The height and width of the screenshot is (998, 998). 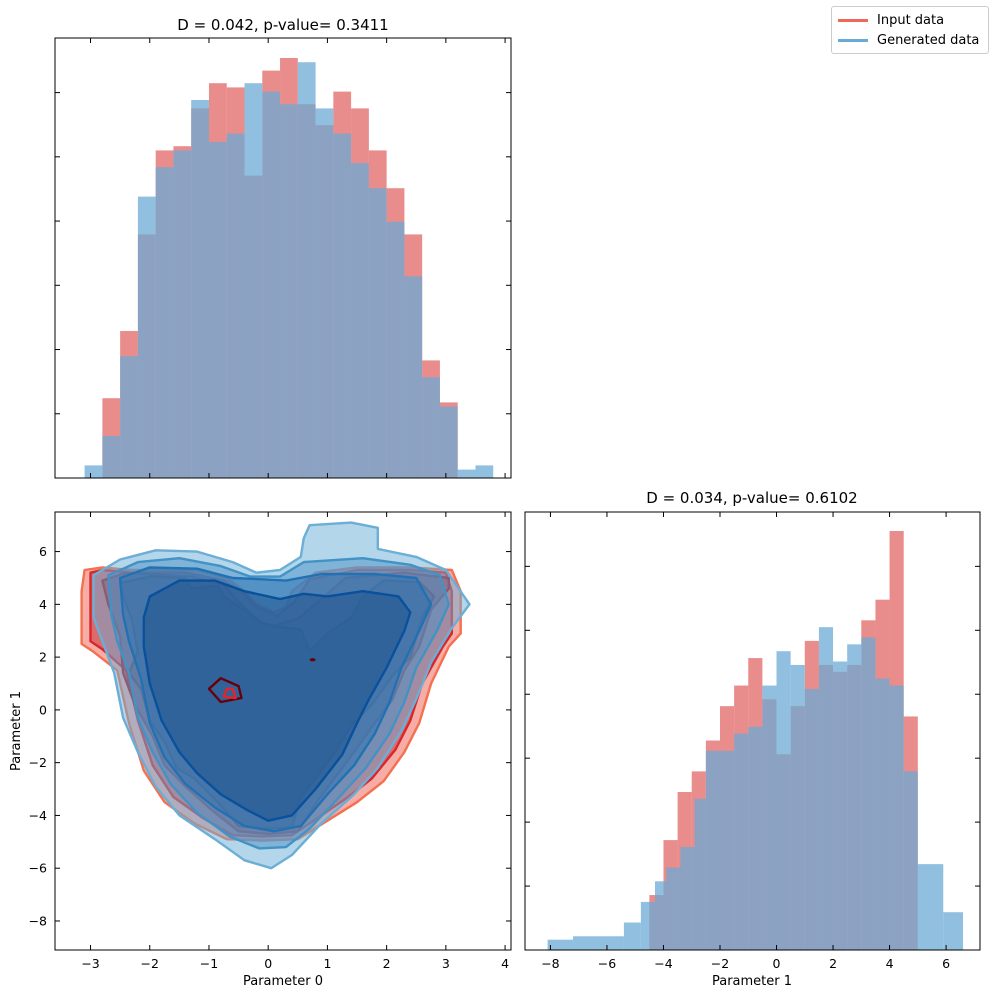 What do you see at coordinates (387, 963) in the screenshot?
I see `bl-xtick-label-2: 2` at bounding box center [387, 963].